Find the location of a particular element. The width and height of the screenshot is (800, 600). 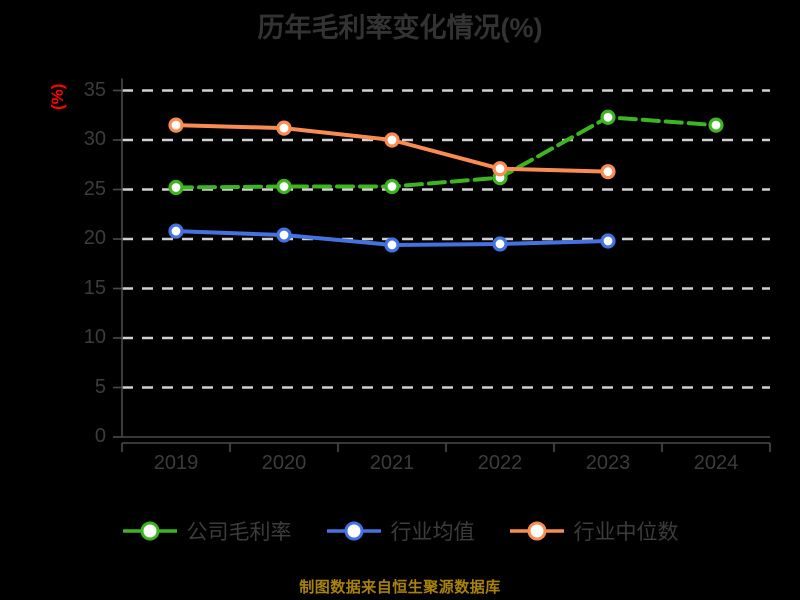

x-tick-label-2023: 2023 is located at coordinates (608, 463).